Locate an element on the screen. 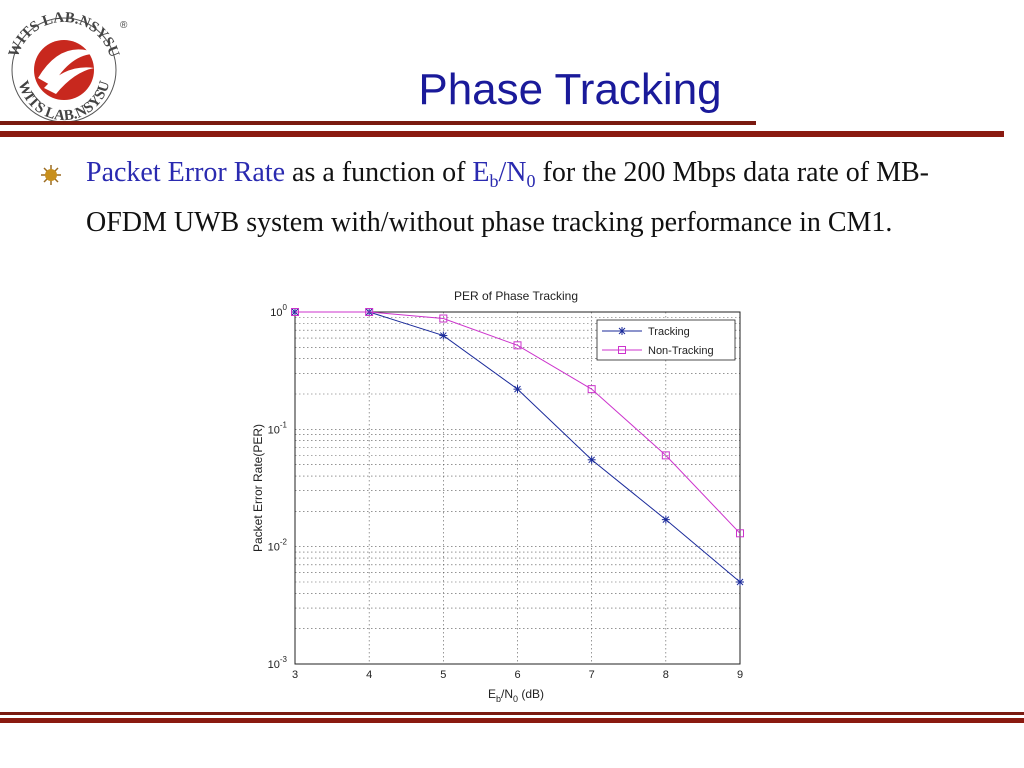  bullet-highlight: Packet Error Rate is located at coordinates (186, 172).